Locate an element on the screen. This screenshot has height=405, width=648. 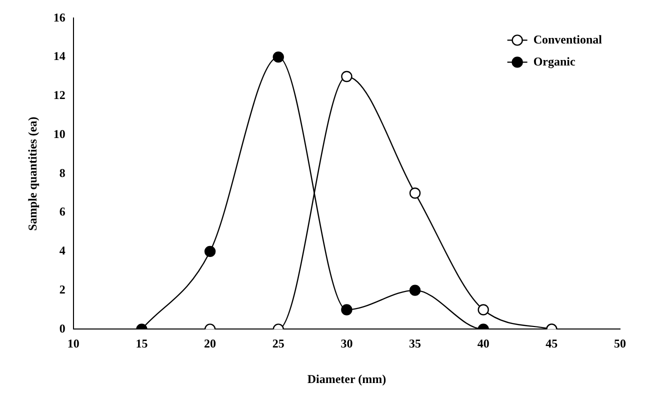
x-tick-label: 40 is located at coordinates (483, 343).